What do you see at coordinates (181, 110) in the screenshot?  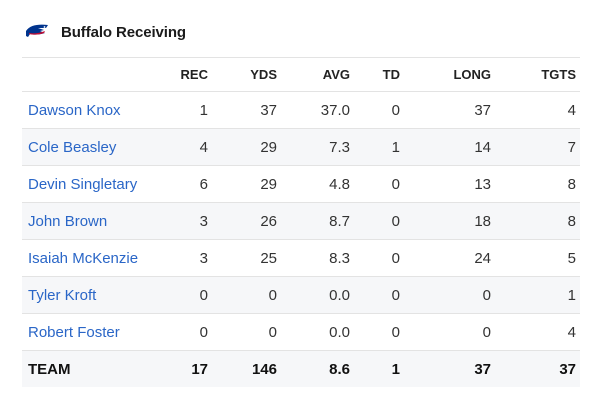 I see `rec-cell: 1` at bounding box center [181, 110].